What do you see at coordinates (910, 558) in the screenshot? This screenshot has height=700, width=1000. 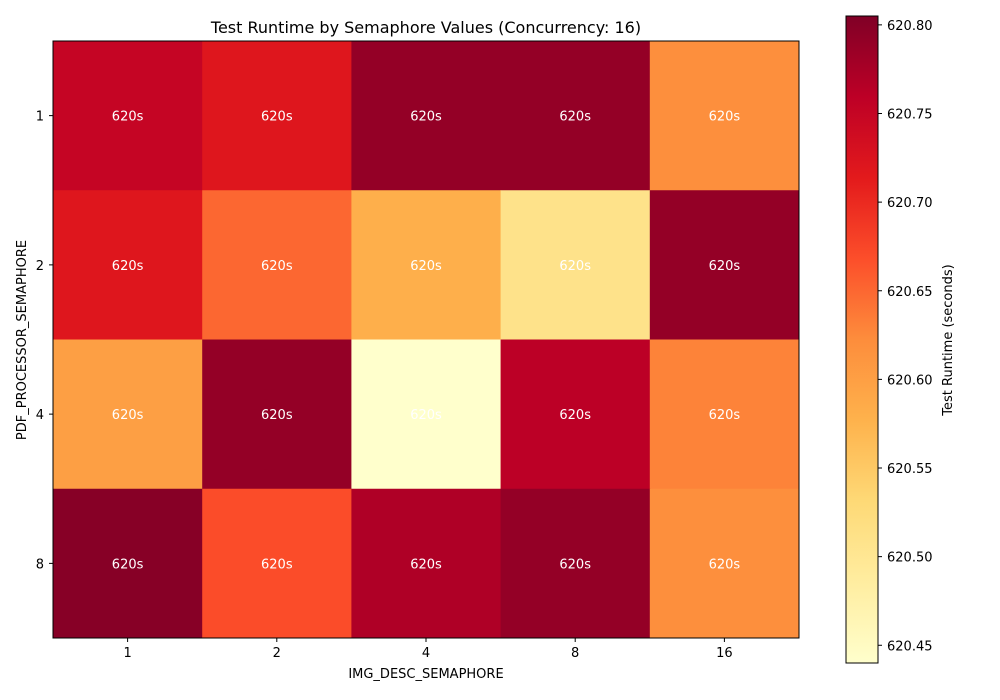 I see `colorbar-tick-label: 620.50` at bounding box center [910, 558].